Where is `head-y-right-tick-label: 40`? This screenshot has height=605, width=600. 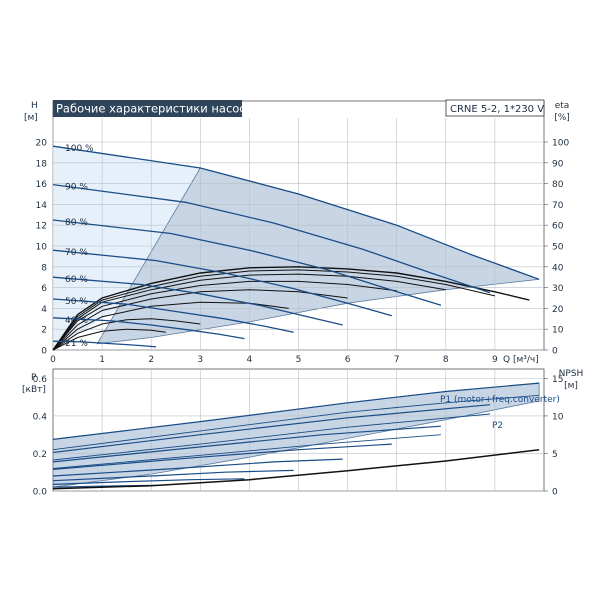
head-y-right-tick-label: 40 is located at coordinates (558, 268).